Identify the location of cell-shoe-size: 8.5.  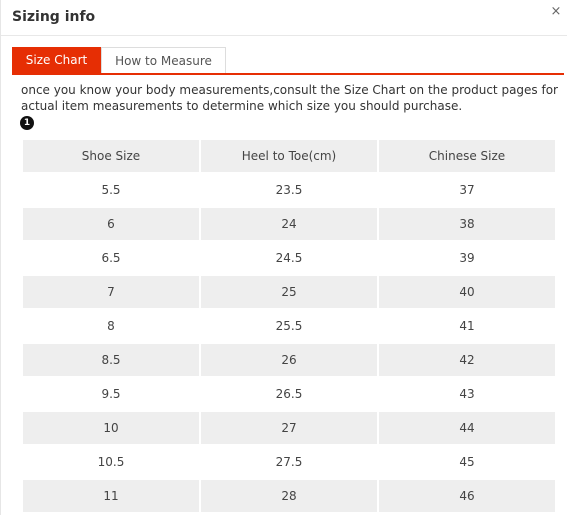
(111, 360).